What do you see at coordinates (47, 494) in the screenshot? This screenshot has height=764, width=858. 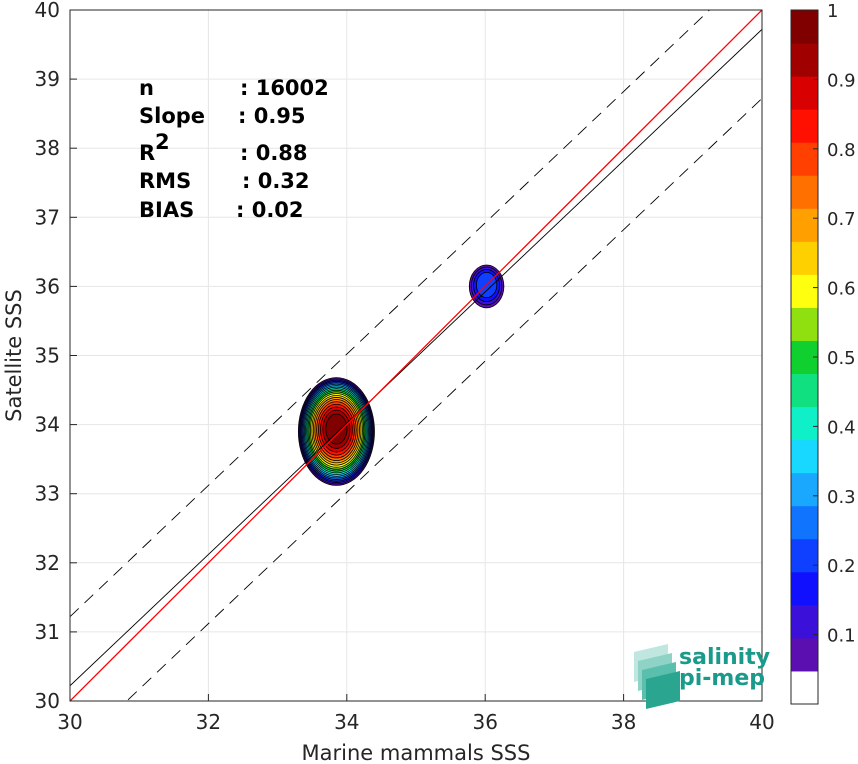 I see `y-tick-label: 33` at bounding box center [47, 494].